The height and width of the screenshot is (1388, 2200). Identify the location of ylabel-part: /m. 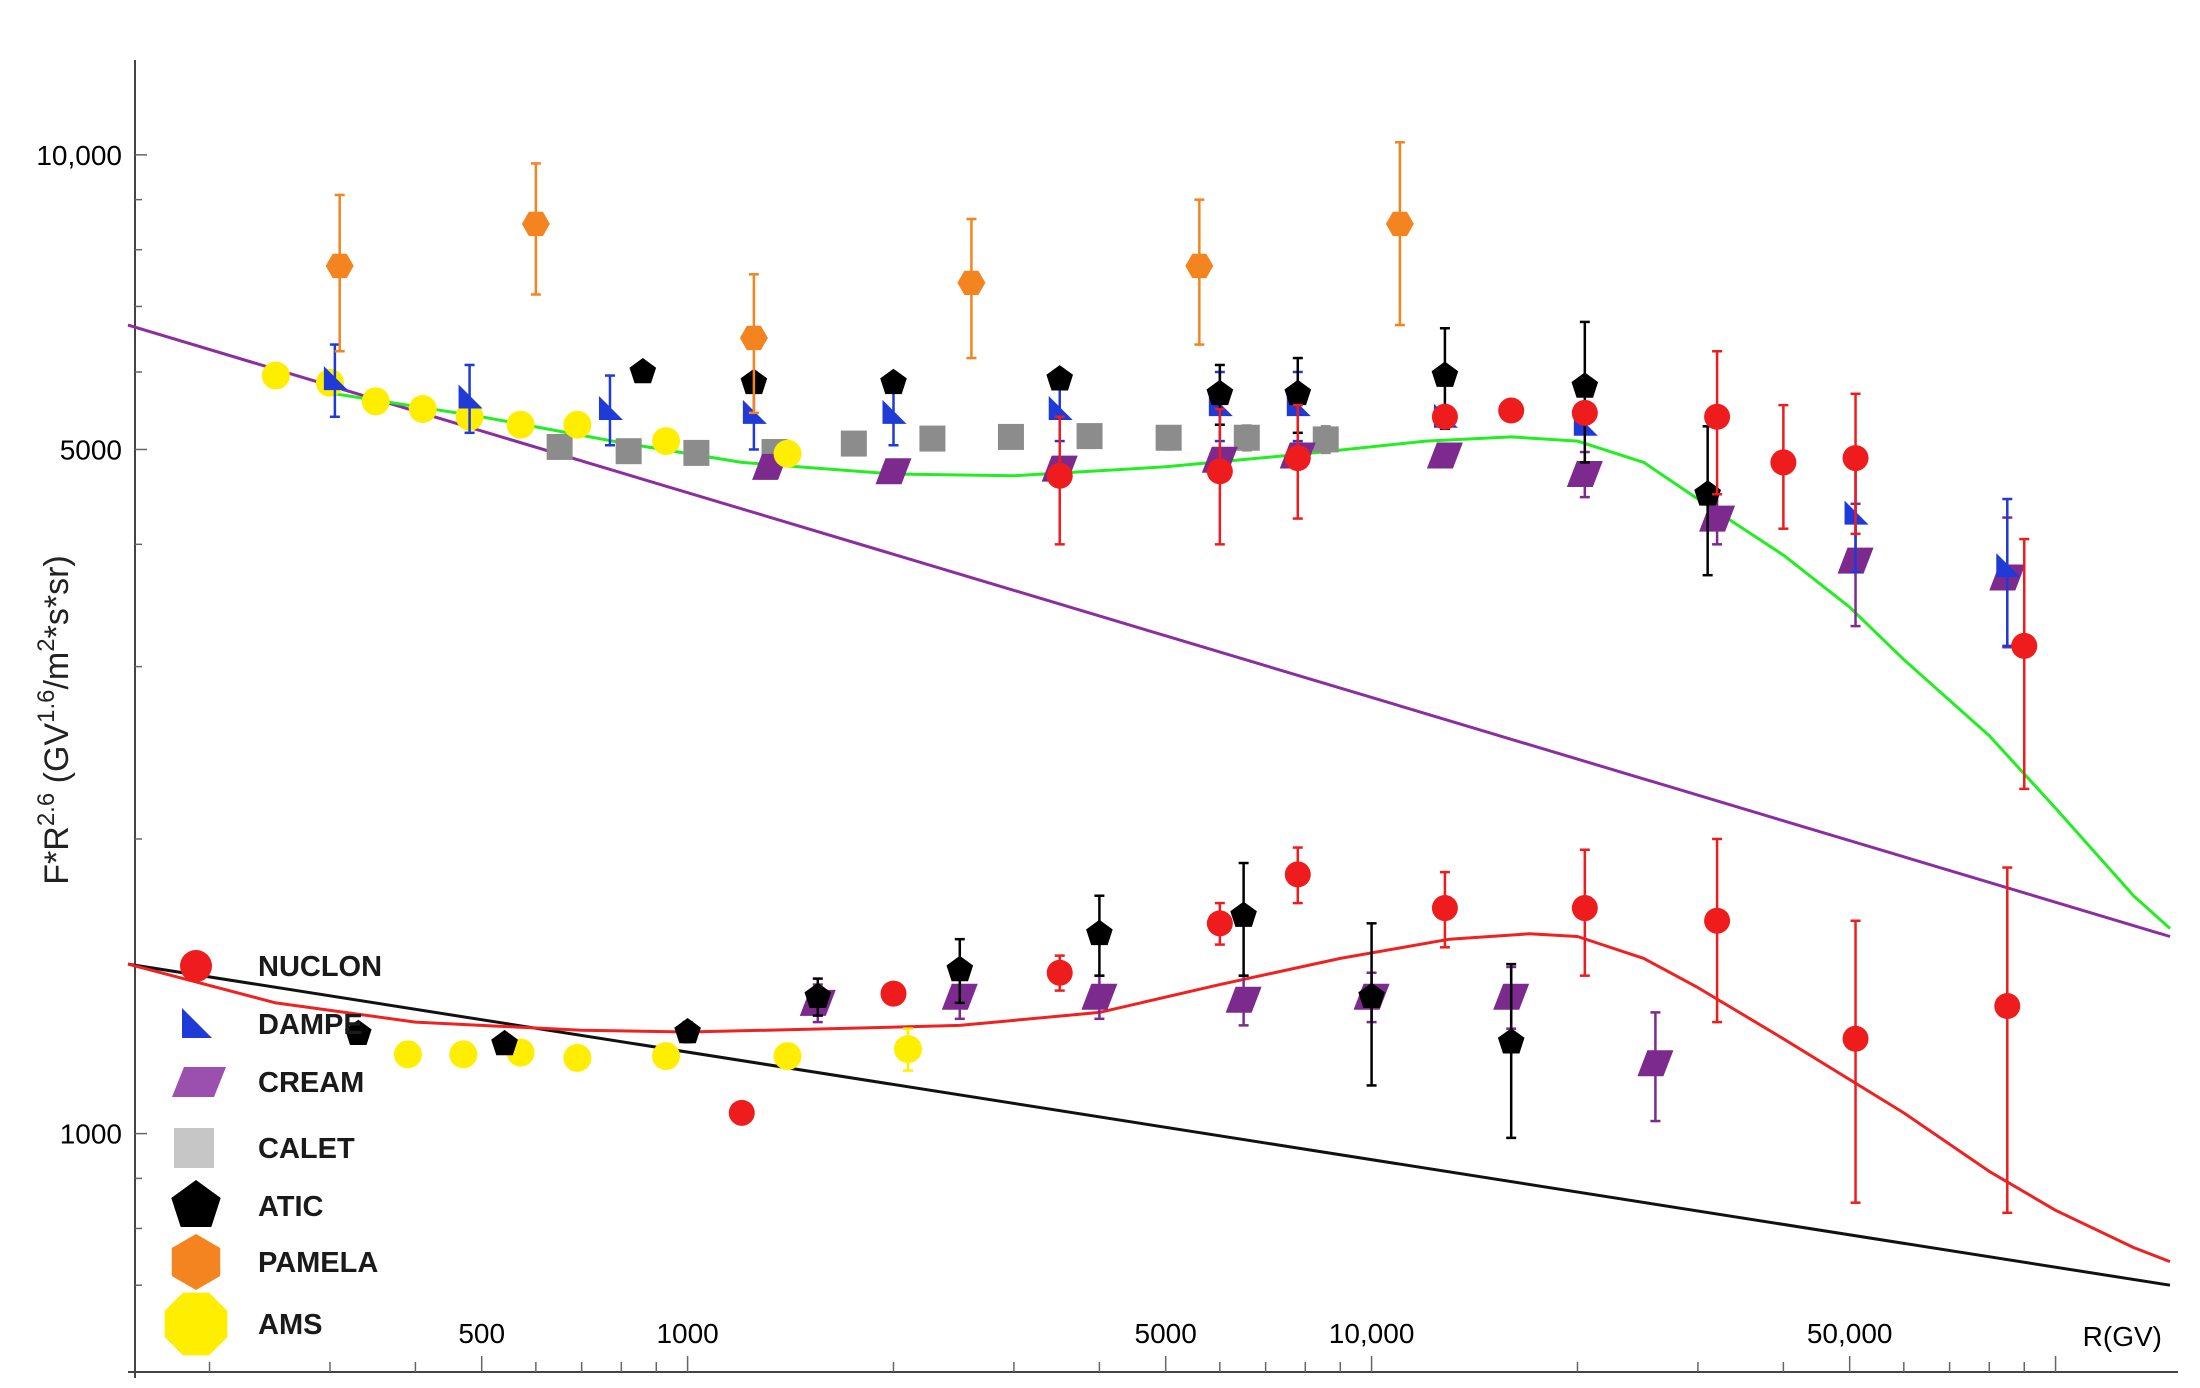
(57, 671).